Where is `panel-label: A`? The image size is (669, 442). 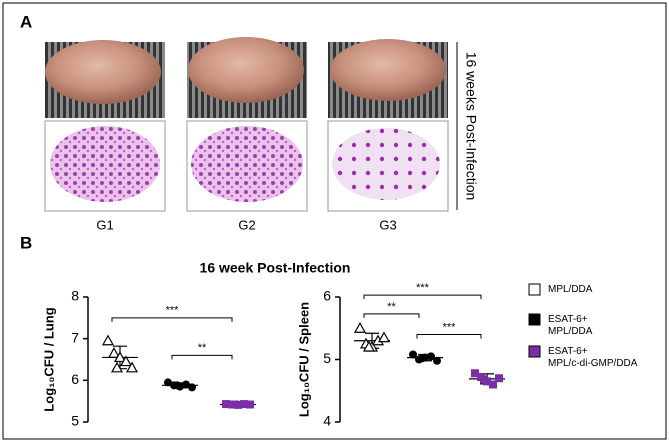 panel-label: A is located at coordinates (26, 21).